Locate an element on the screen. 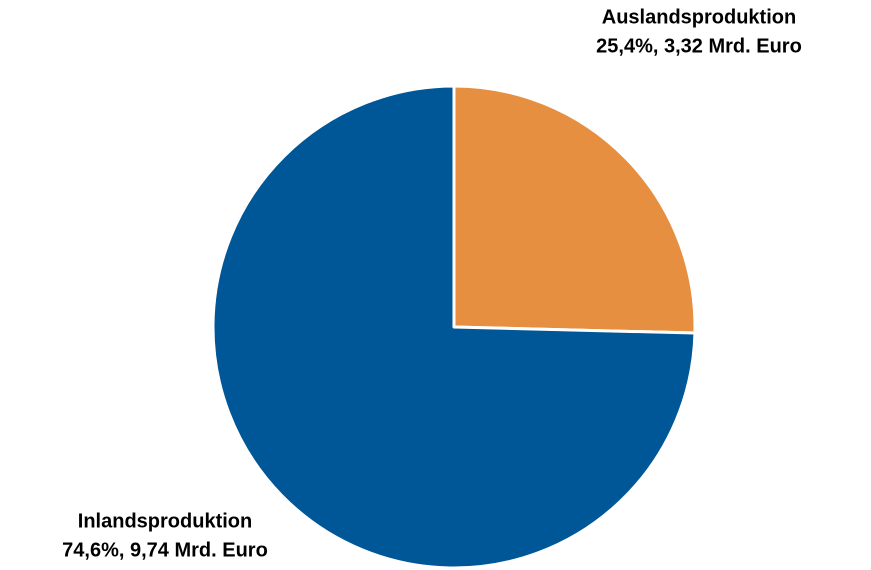 The width and height of the screenshot is (871, 570). pie-slice is located at coordinates (574, 209).